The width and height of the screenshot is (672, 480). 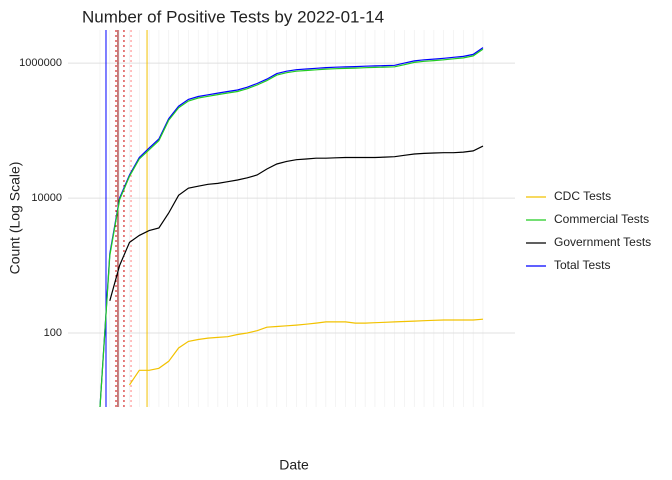 What do you see at coordinates (582, 265) in the screenshot?
I see `legend-label: Total Tests` at bounding box center [582, 265].